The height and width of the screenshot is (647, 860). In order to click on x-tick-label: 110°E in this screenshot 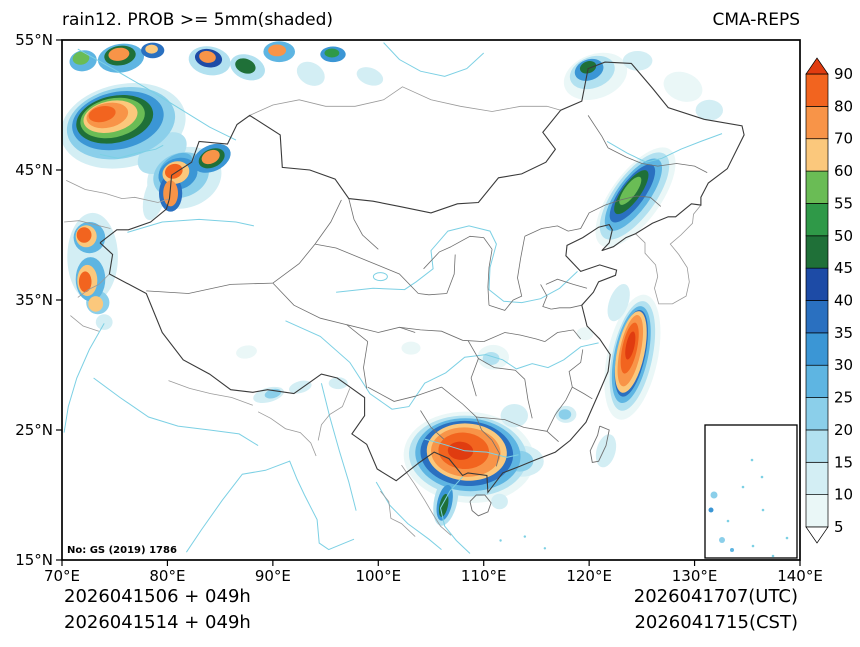, I will do `click(484, 576)`.